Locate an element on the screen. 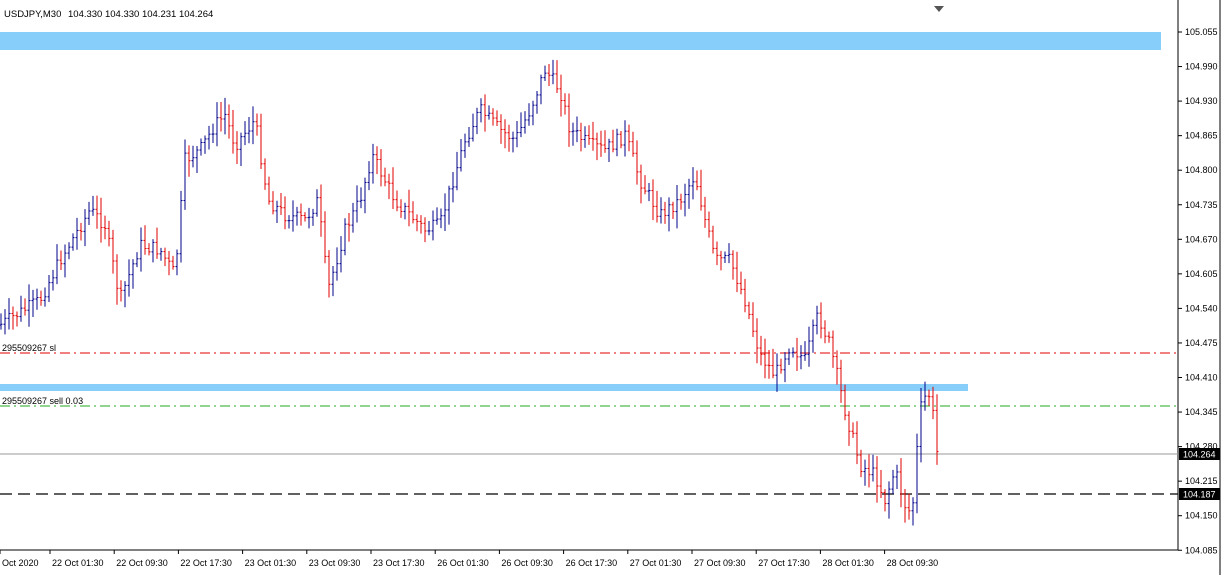 This screenshot has width=1221, height=580. time-tick-label: 22 Oct 01:30 is located at coordinates (78, 563).